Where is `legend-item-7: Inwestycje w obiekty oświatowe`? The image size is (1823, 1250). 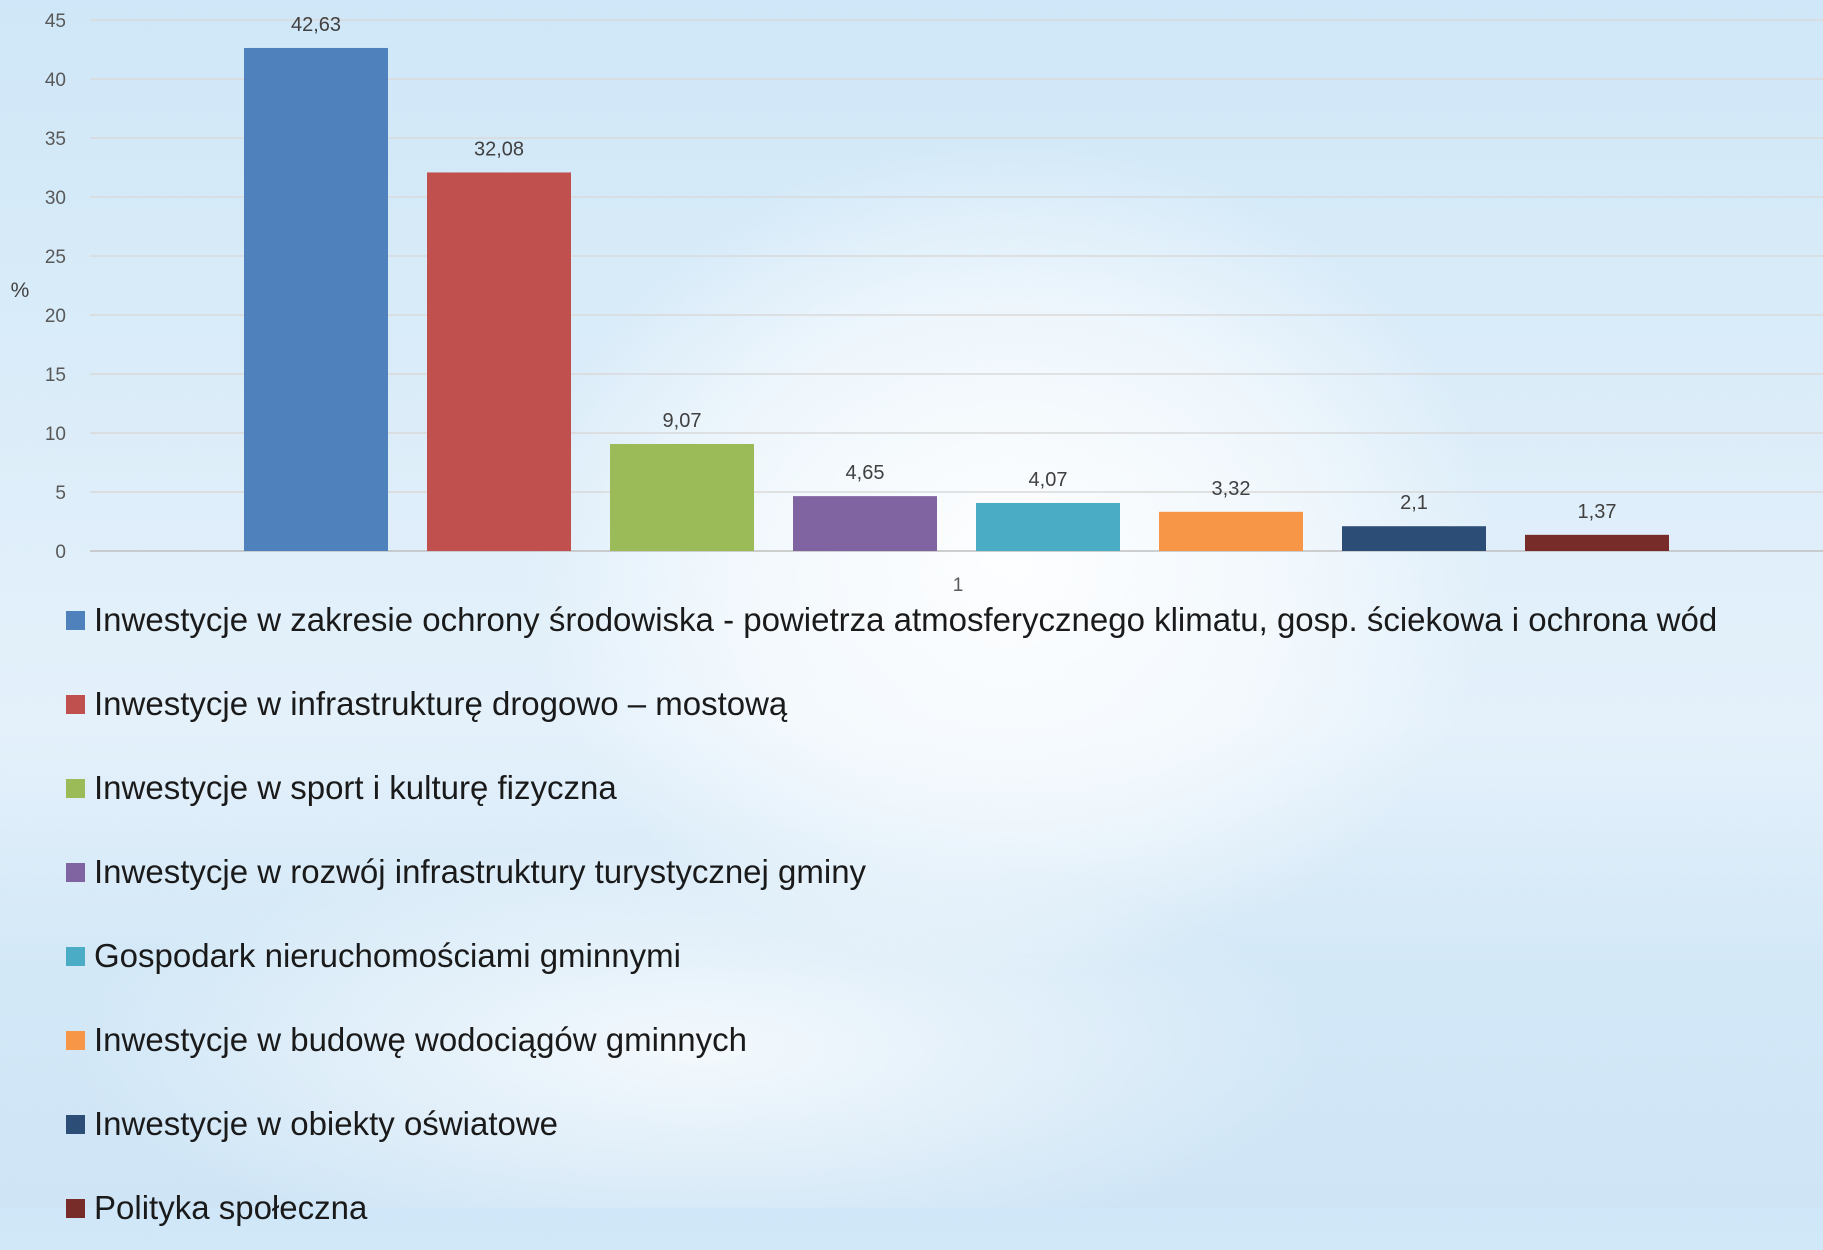
legend-item-7: Inwestycje w obiekty oświatowe is located at coordinates (936, 1124).